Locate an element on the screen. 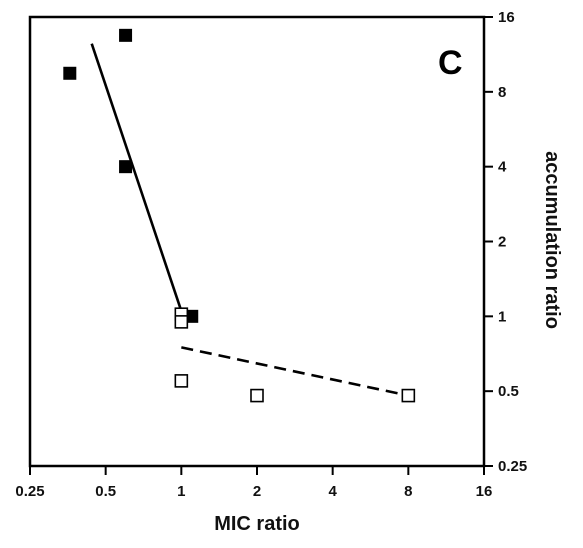  x-tick-label: 2 is located at coordinates (257, 491).